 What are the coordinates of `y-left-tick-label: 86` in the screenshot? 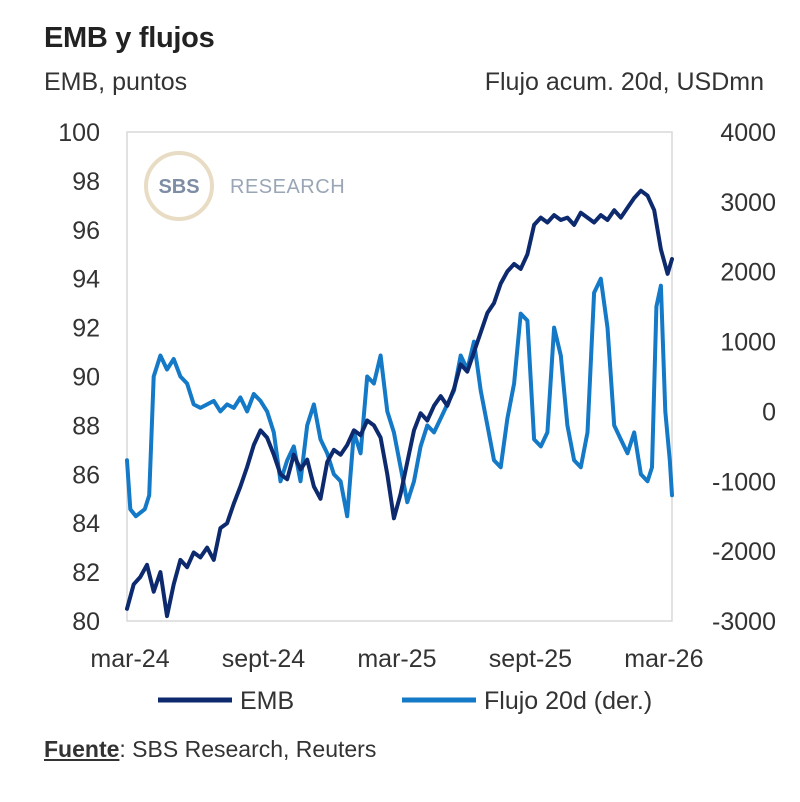 It's located at (86, 475).